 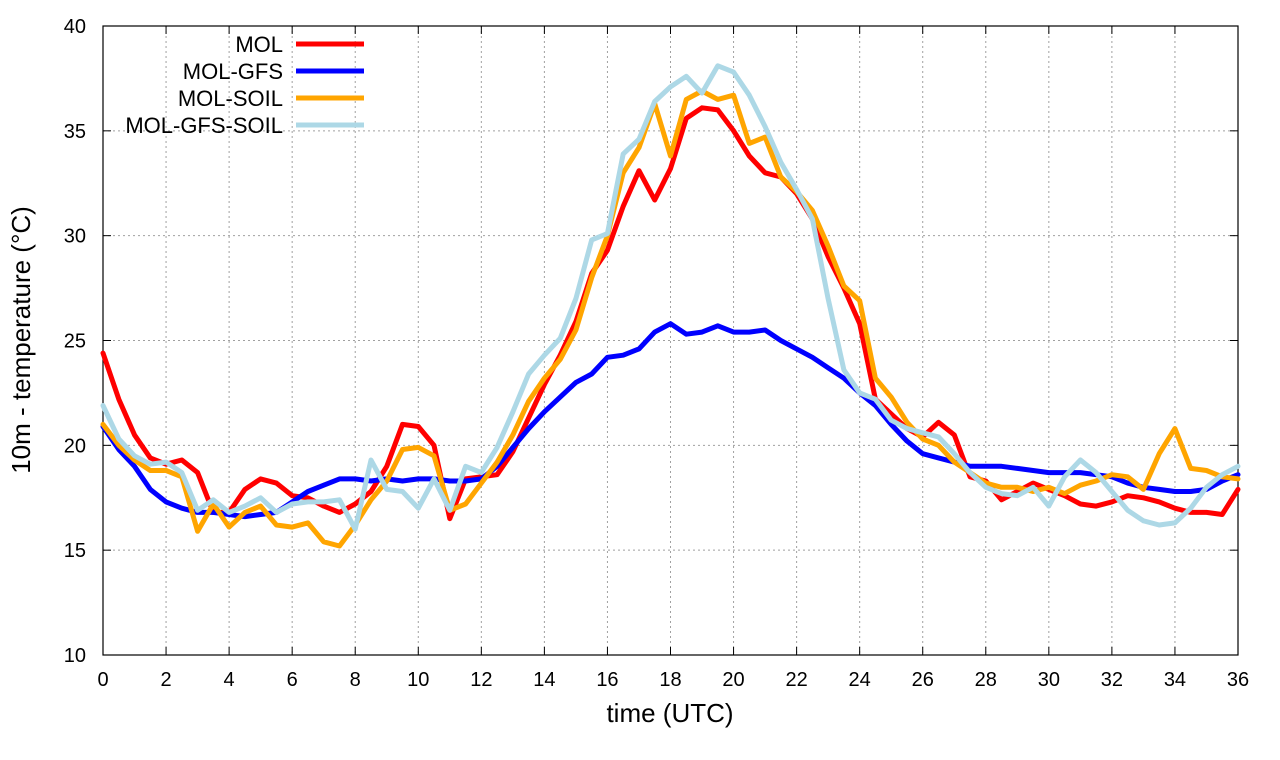 What do you see at coordinates (669, 713) in the screenshot?
I see `x-axis-title: time (UTC)` at bounding box center [669, 713].